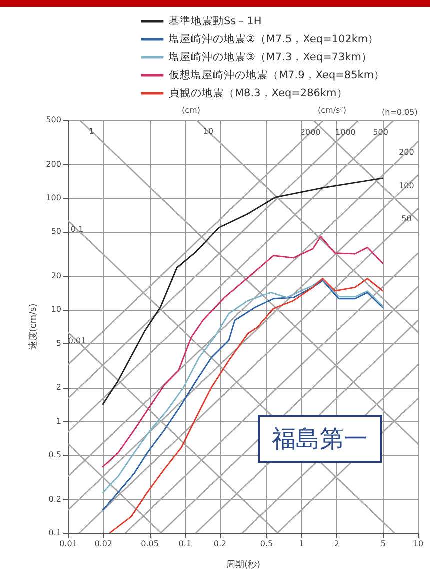 This screenshot has width=430, height=569. What do you see at coordinates (34, 327) in the screenshot?
I see `y-axis-title: 速度(cm/s)` at bounding box center [34, 327].